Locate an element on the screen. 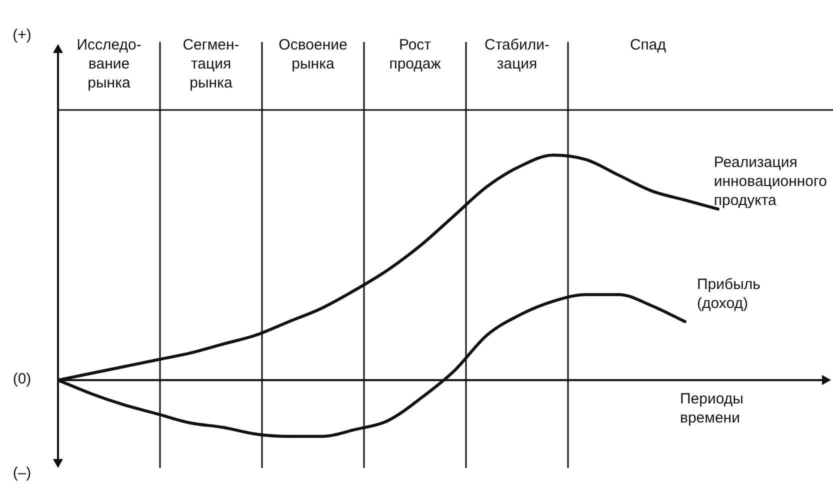 The width and height of the screenshot is (833, 493). text: (0) is located at coordinates (22, 379).